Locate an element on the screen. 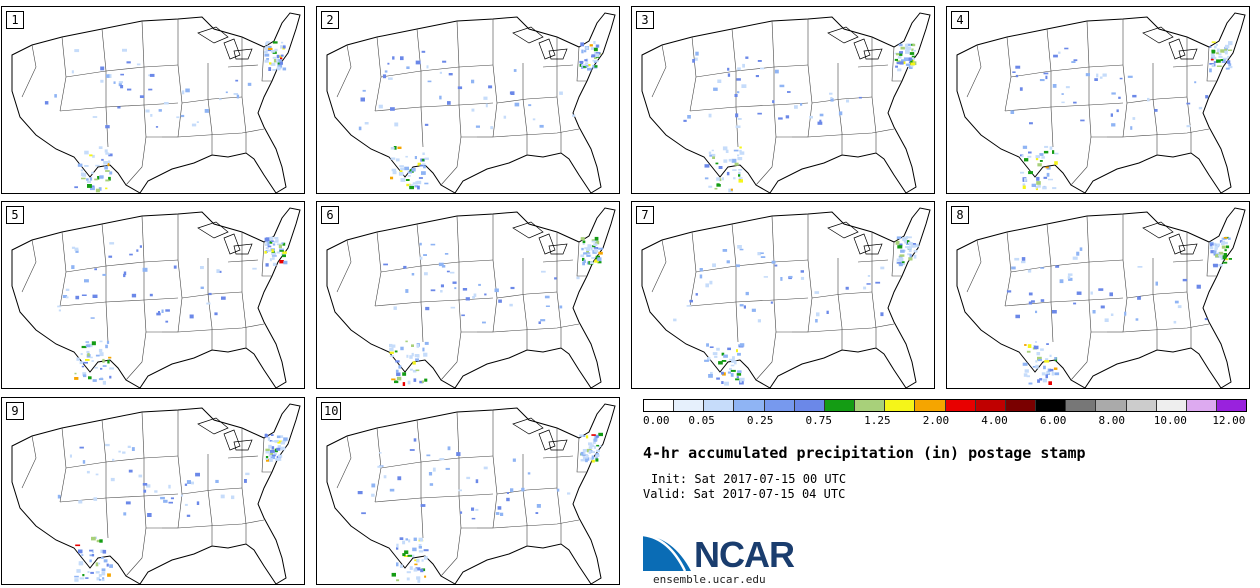  valid-time: Valid: Sat 2017-07-15 04 UTC is located at coordinates (744, 494).